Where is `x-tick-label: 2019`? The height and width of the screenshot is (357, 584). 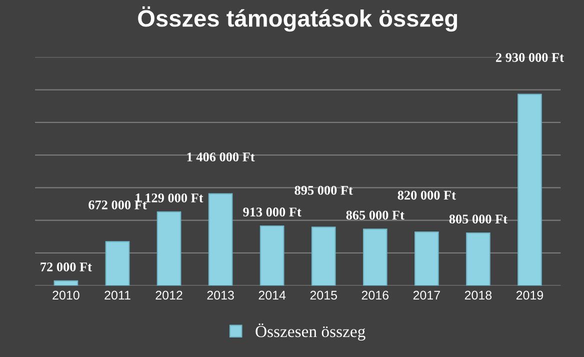 x-tick-label: 2019 is located at coordinates (530, 295).